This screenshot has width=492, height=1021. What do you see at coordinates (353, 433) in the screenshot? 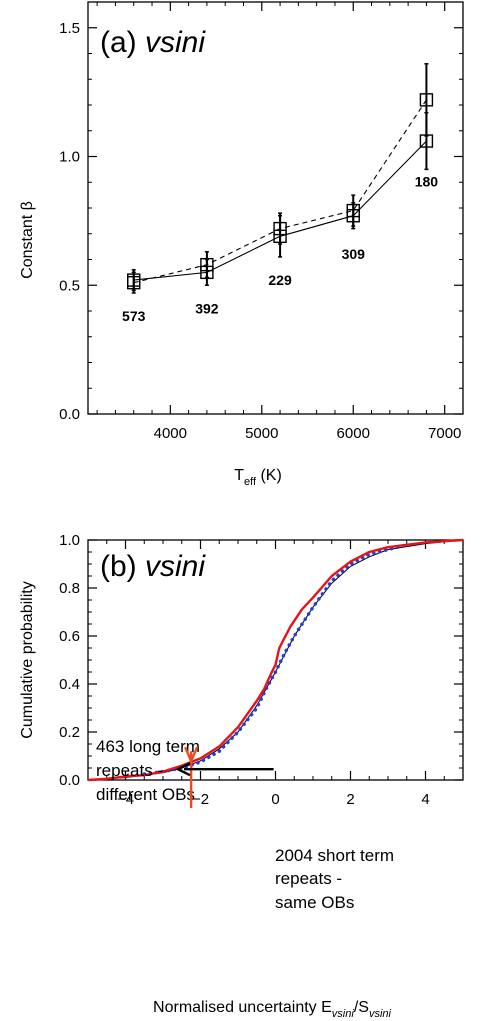
I see `x-tick-label: 6000` at bounding box center [353, 433].